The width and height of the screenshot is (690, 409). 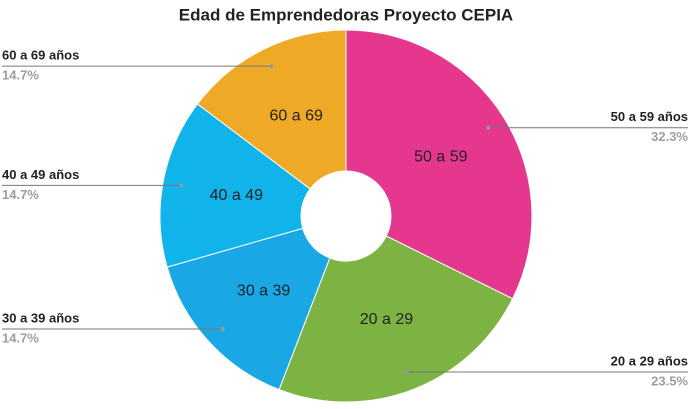 What do you see at coordinates (236, 195) in the screenshot?
I see `slice-label: 40 a 49` at bounding box center [236, 195].